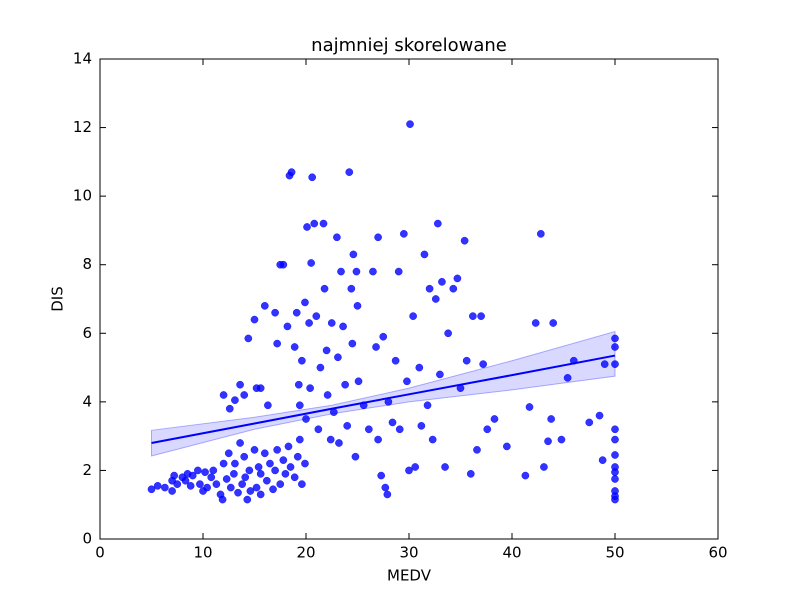  What do you see at coordinates (511, 553) in the screenshot?
I see `x-tick-label: 40` at bounding box center [511, 553].